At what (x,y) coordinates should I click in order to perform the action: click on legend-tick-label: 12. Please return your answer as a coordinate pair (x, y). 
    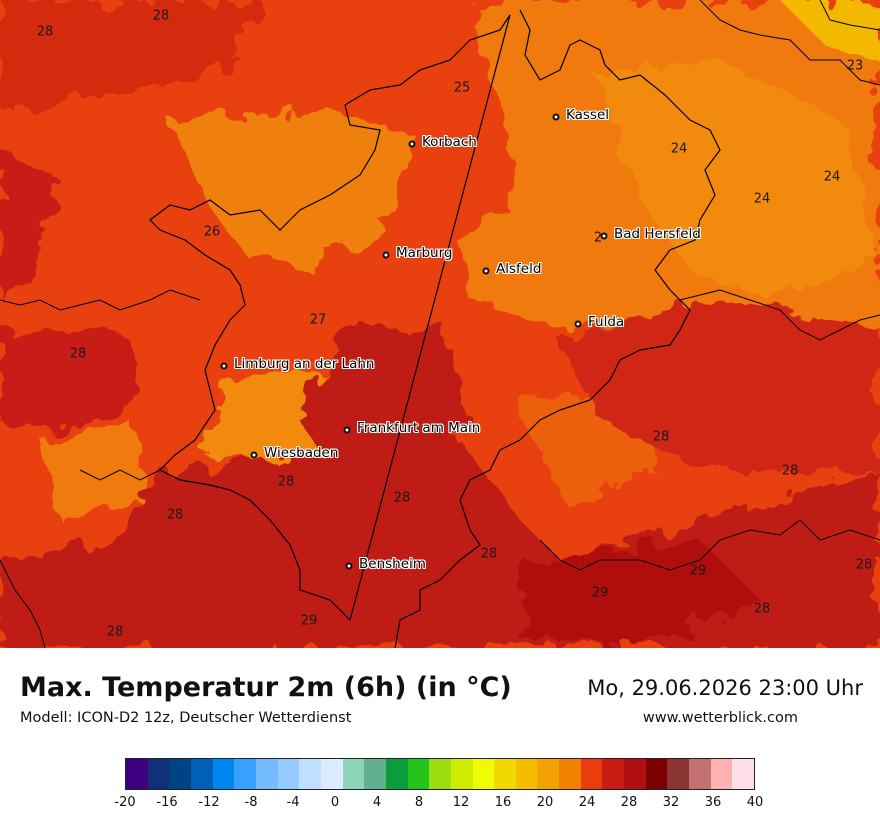
    Looking at the image, I should click on (461, 802).